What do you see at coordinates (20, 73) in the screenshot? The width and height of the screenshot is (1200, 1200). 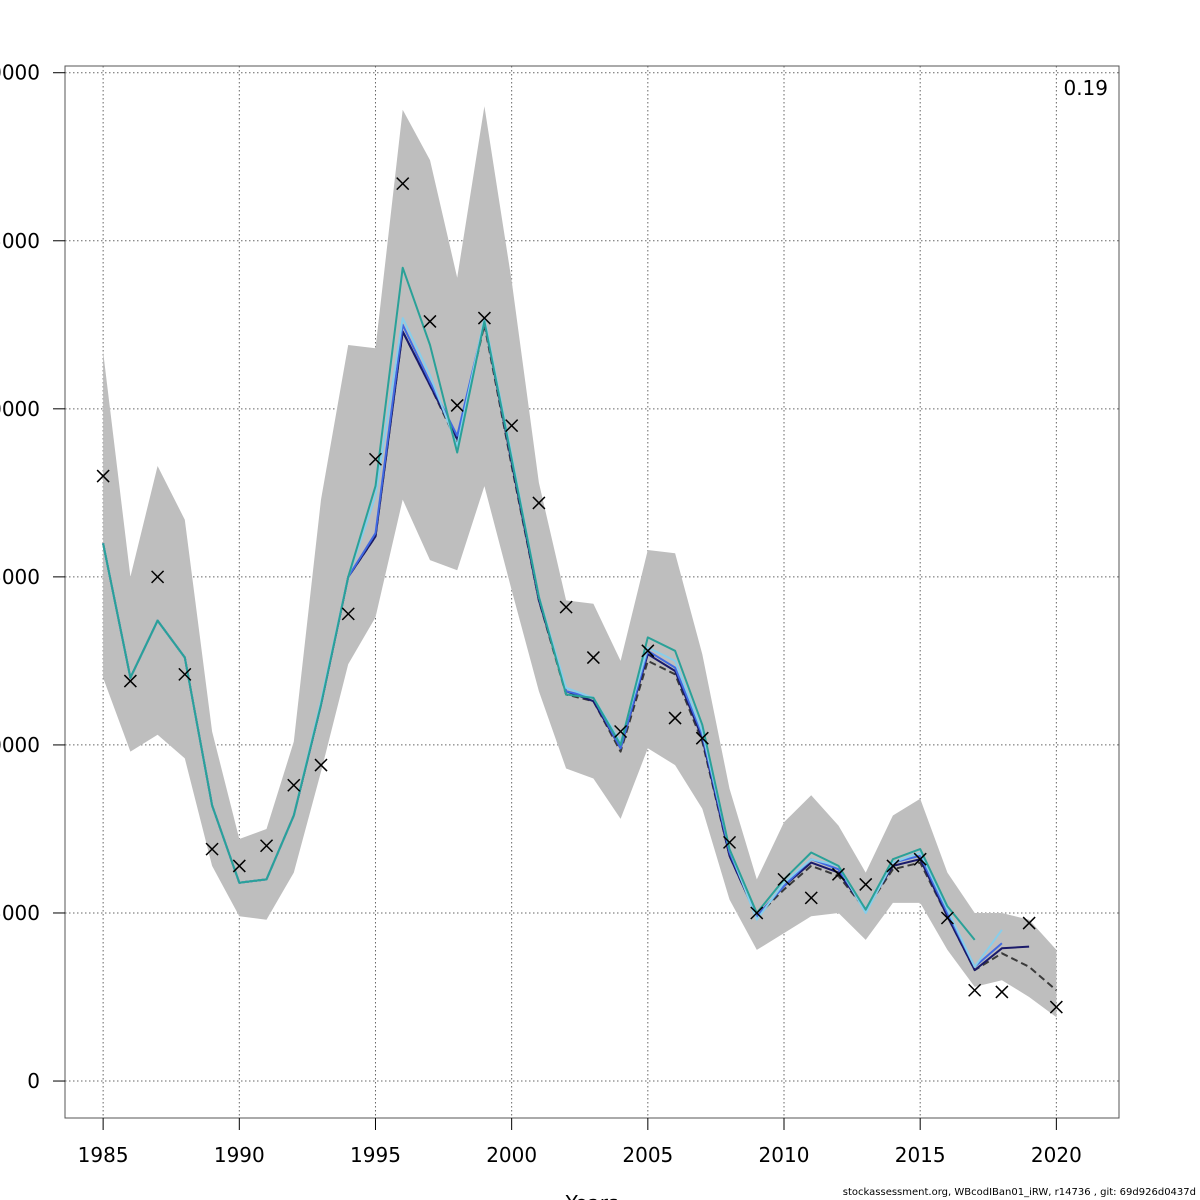 I see `y-tick-label: 30000` at bounding box center [20, 73].